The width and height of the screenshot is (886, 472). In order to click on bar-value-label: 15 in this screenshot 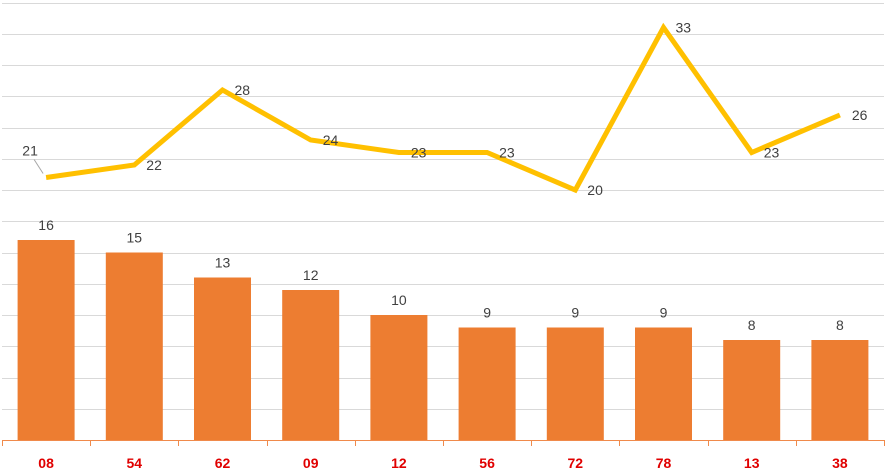, I will do `click(135, 238)`.